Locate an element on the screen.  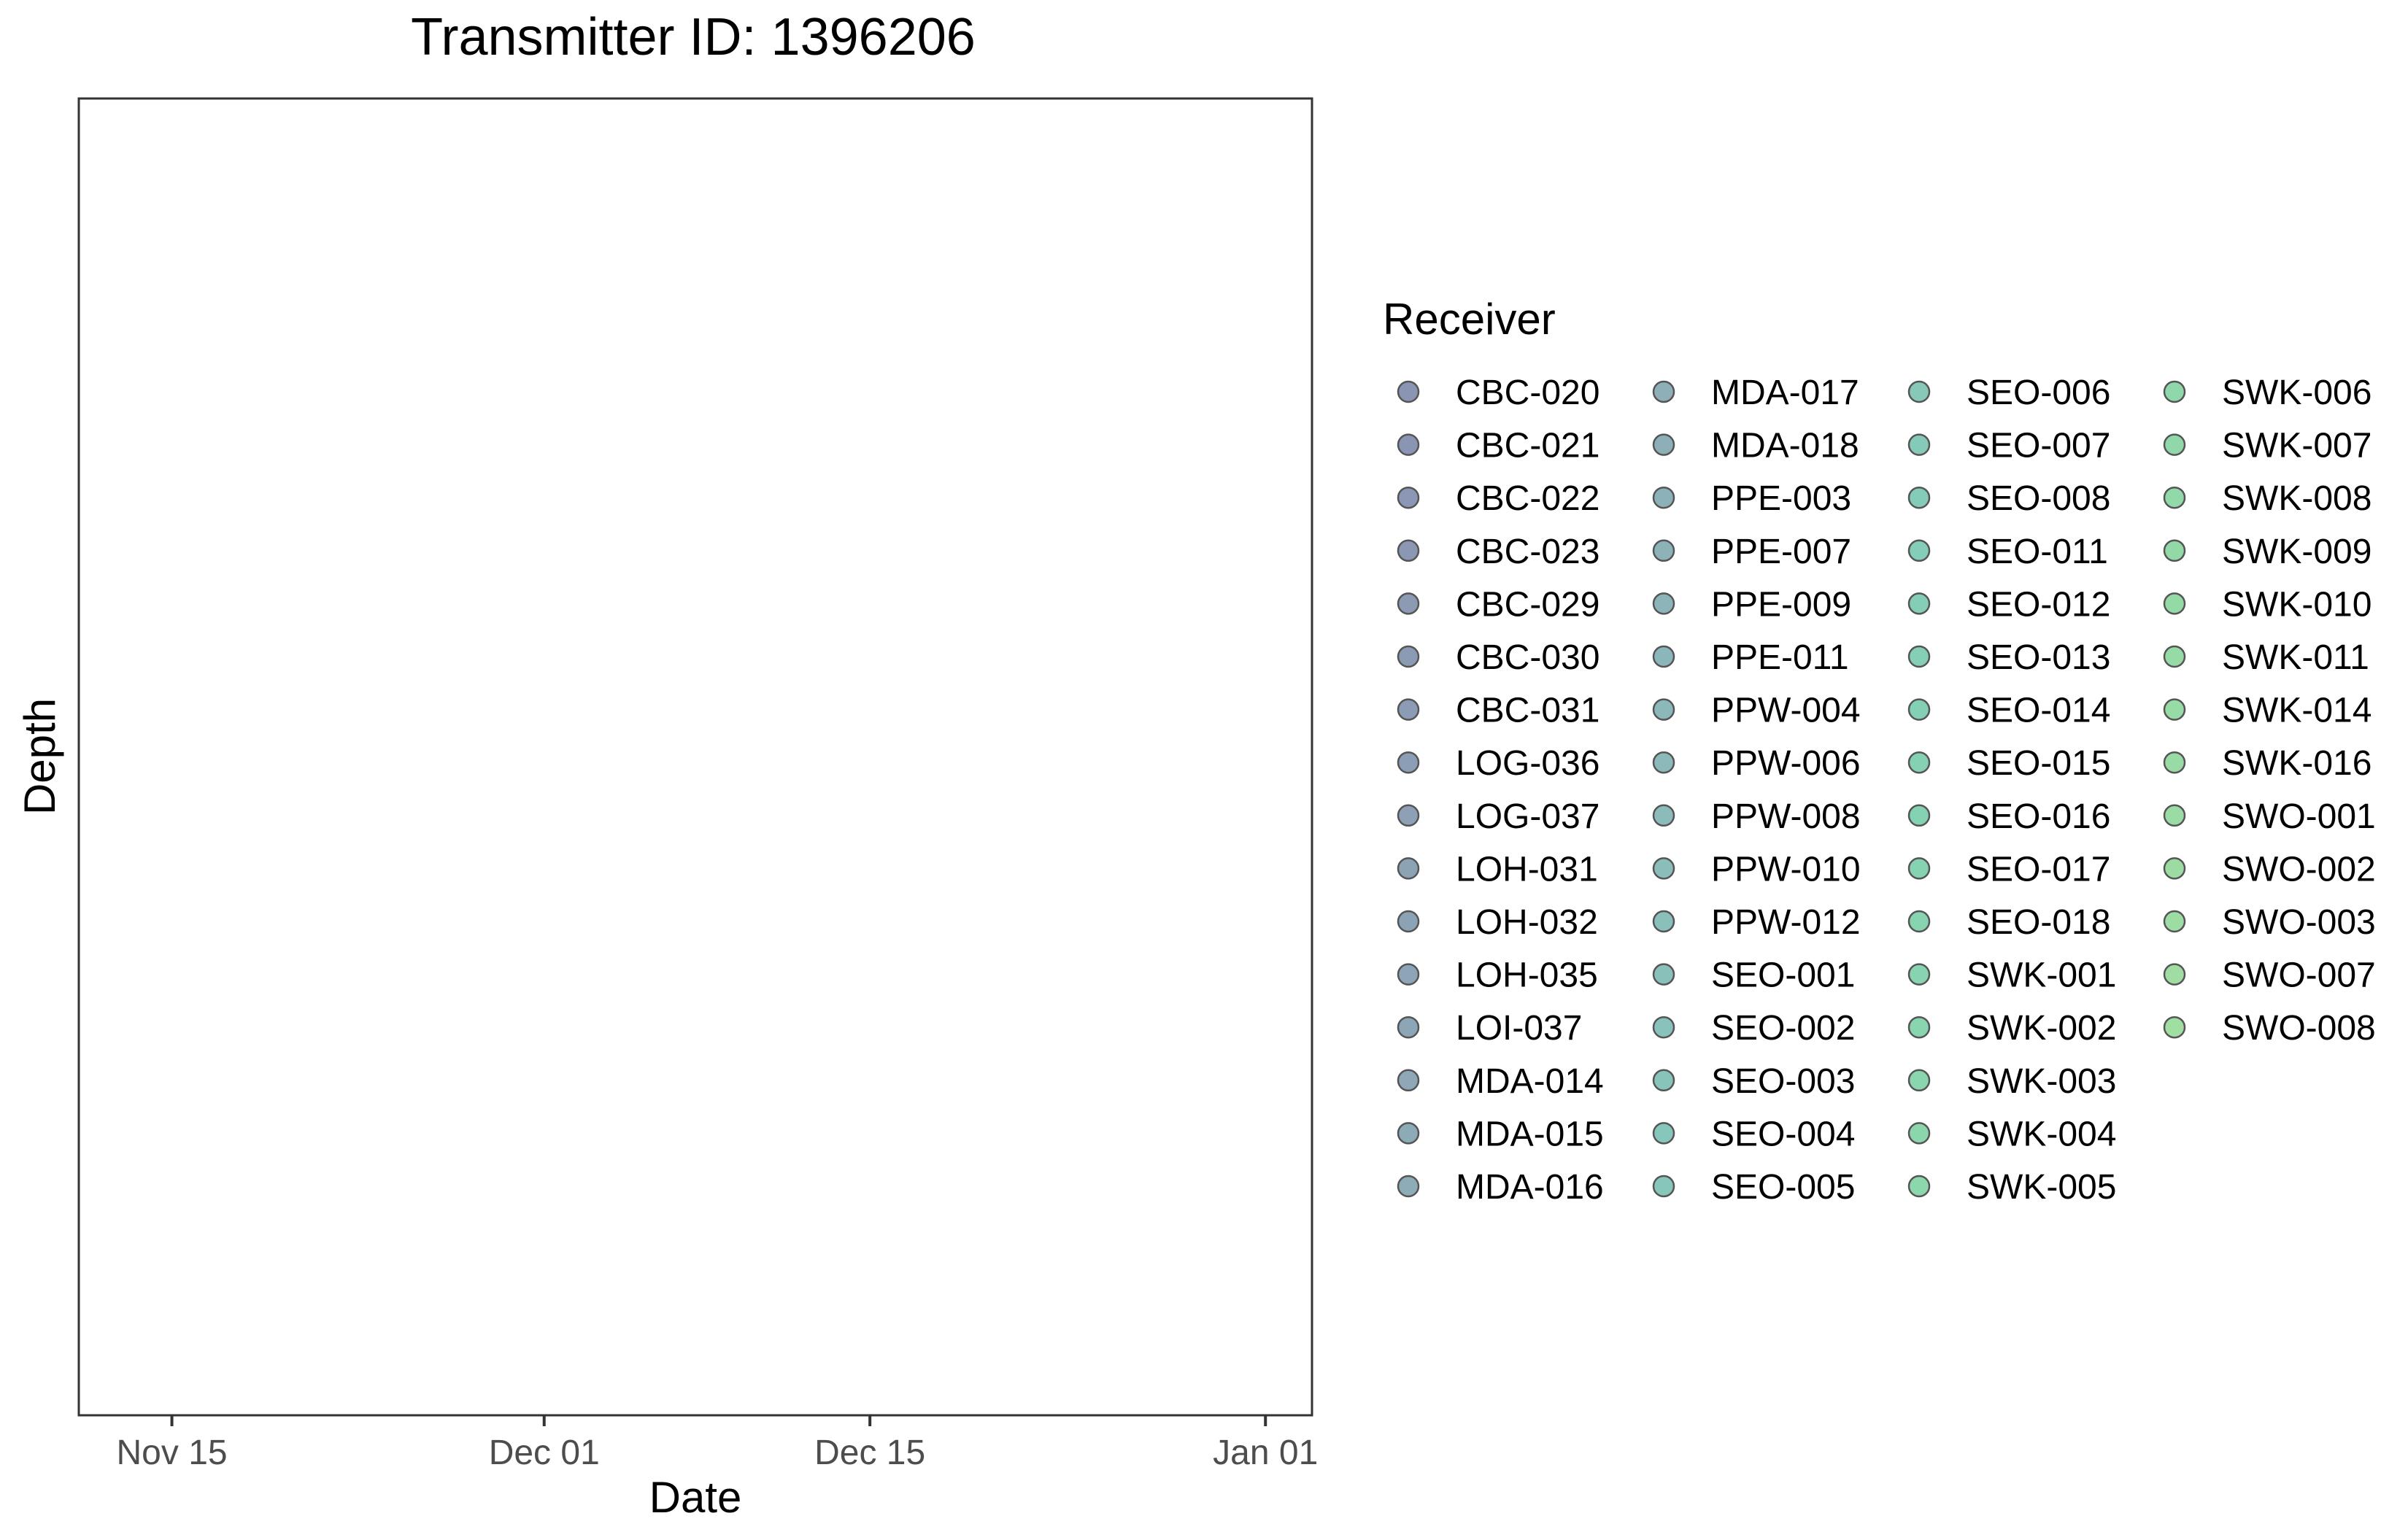
legend-item-label: SEO-002 is located at coordinates (1783, 1028).